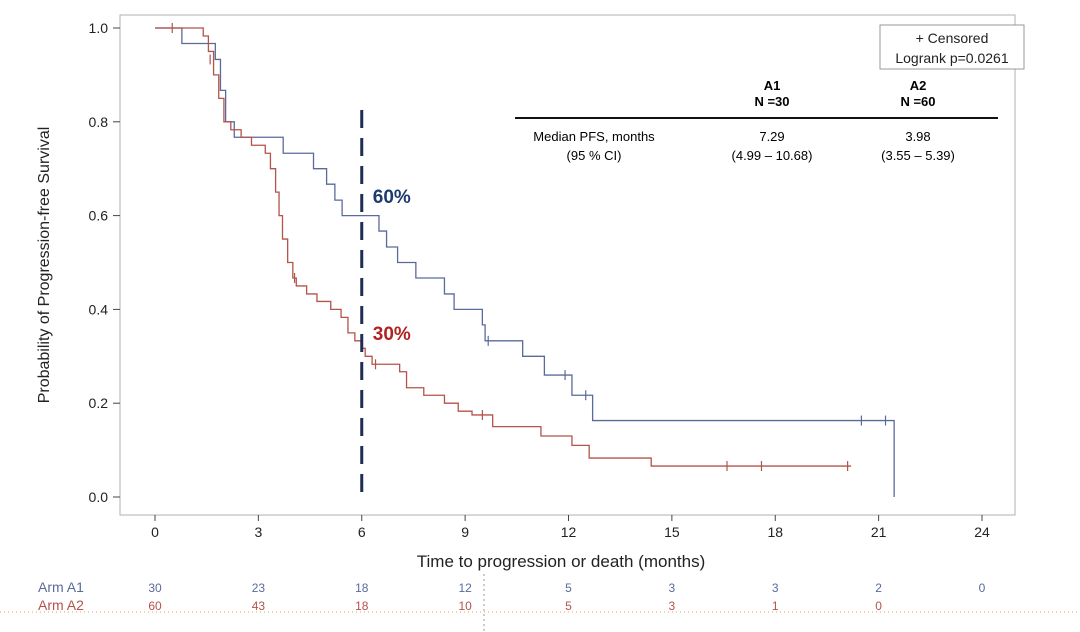 The height and width of the screenshot is (632, 1080). Describe the element at coordinates (951, 58) in the screenshot. I see `legend-logrank: Logrank p=0.0261` at that location.